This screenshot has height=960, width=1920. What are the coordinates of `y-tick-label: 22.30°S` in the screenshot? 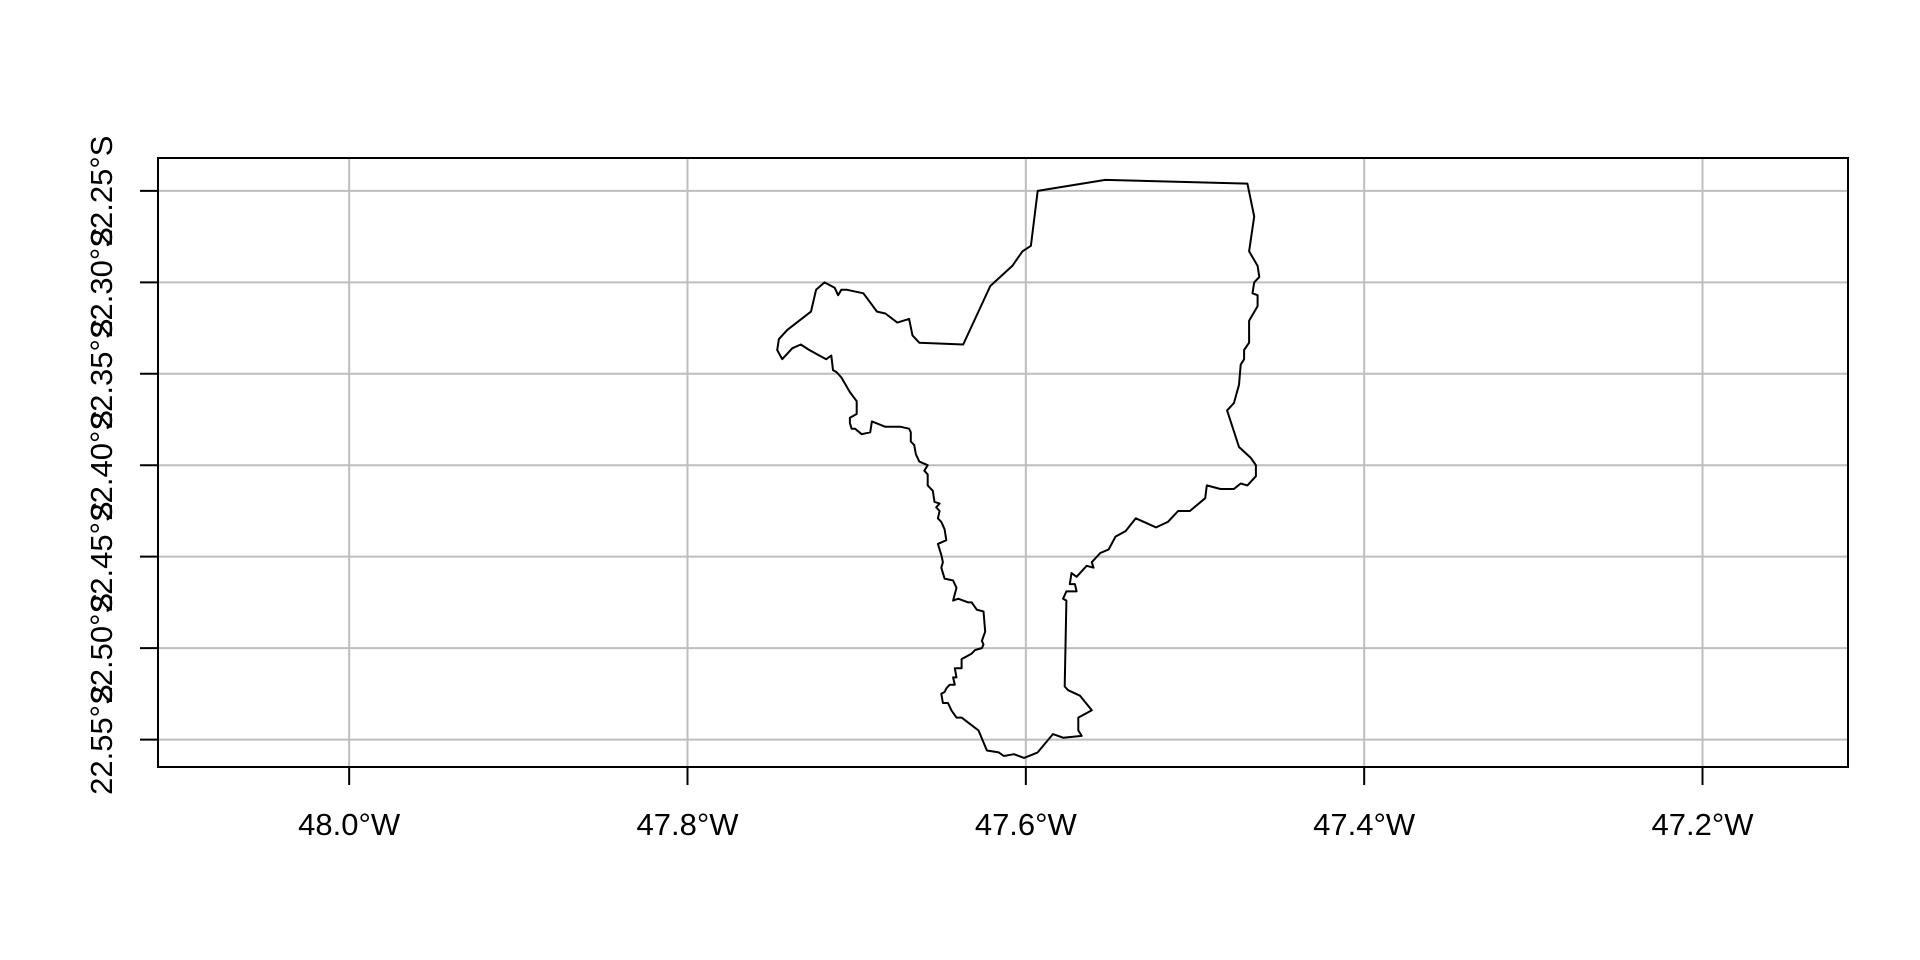 It's located at (101, 282).